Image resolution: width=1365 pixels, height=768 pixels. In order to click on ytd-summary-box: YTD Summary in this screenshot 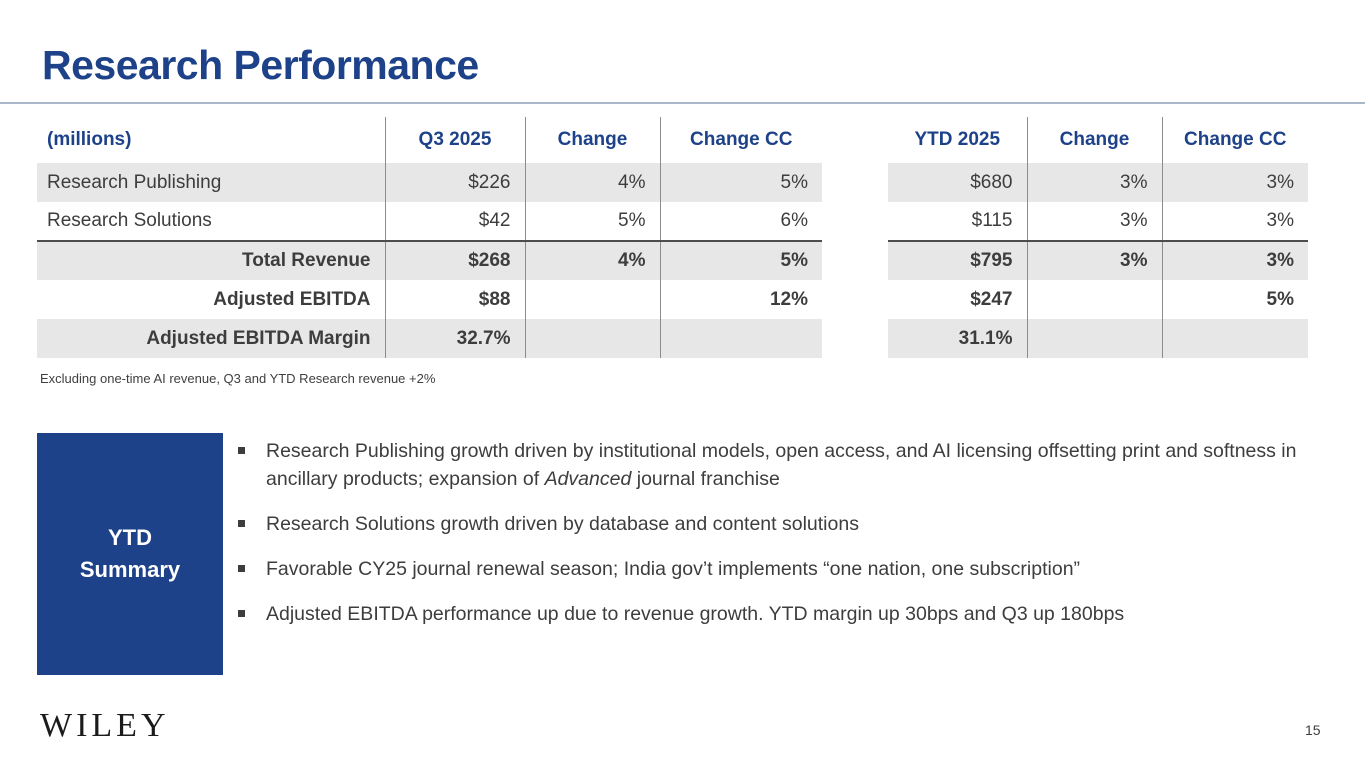, I will do `click(130, 554)`.